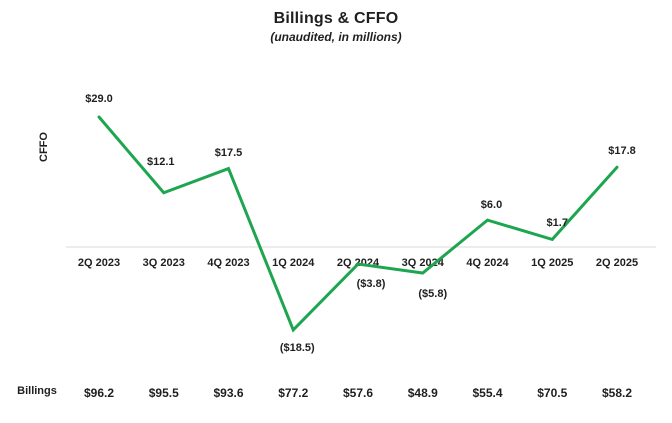  Describe the element at coordinates (557, 223) in the screenshot. I see `cffo-data-label: $1.7` at that location.